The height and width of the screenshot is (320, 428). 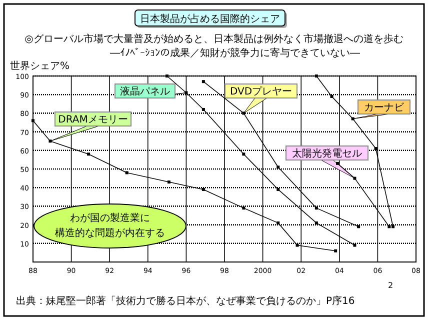 I want to click on series-label: DRAMメモリー, so click(x=93, y=120).